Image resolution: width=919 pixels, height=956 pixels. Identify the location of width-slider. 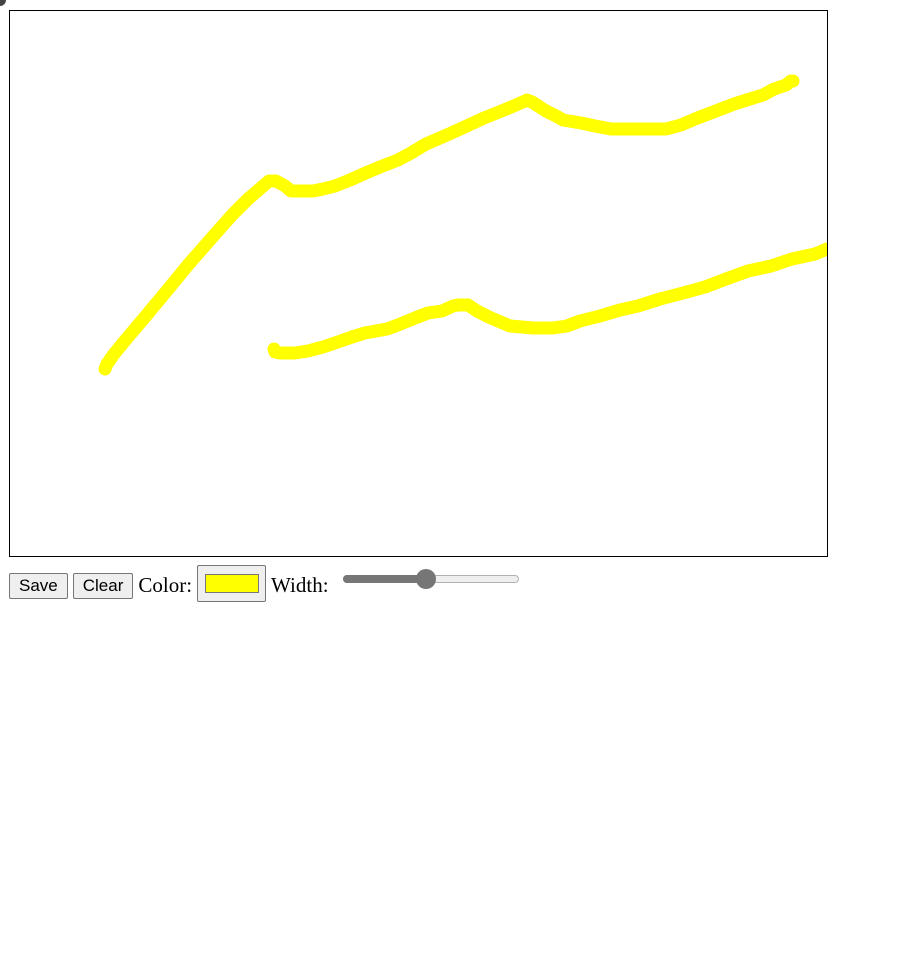
(430, 579).